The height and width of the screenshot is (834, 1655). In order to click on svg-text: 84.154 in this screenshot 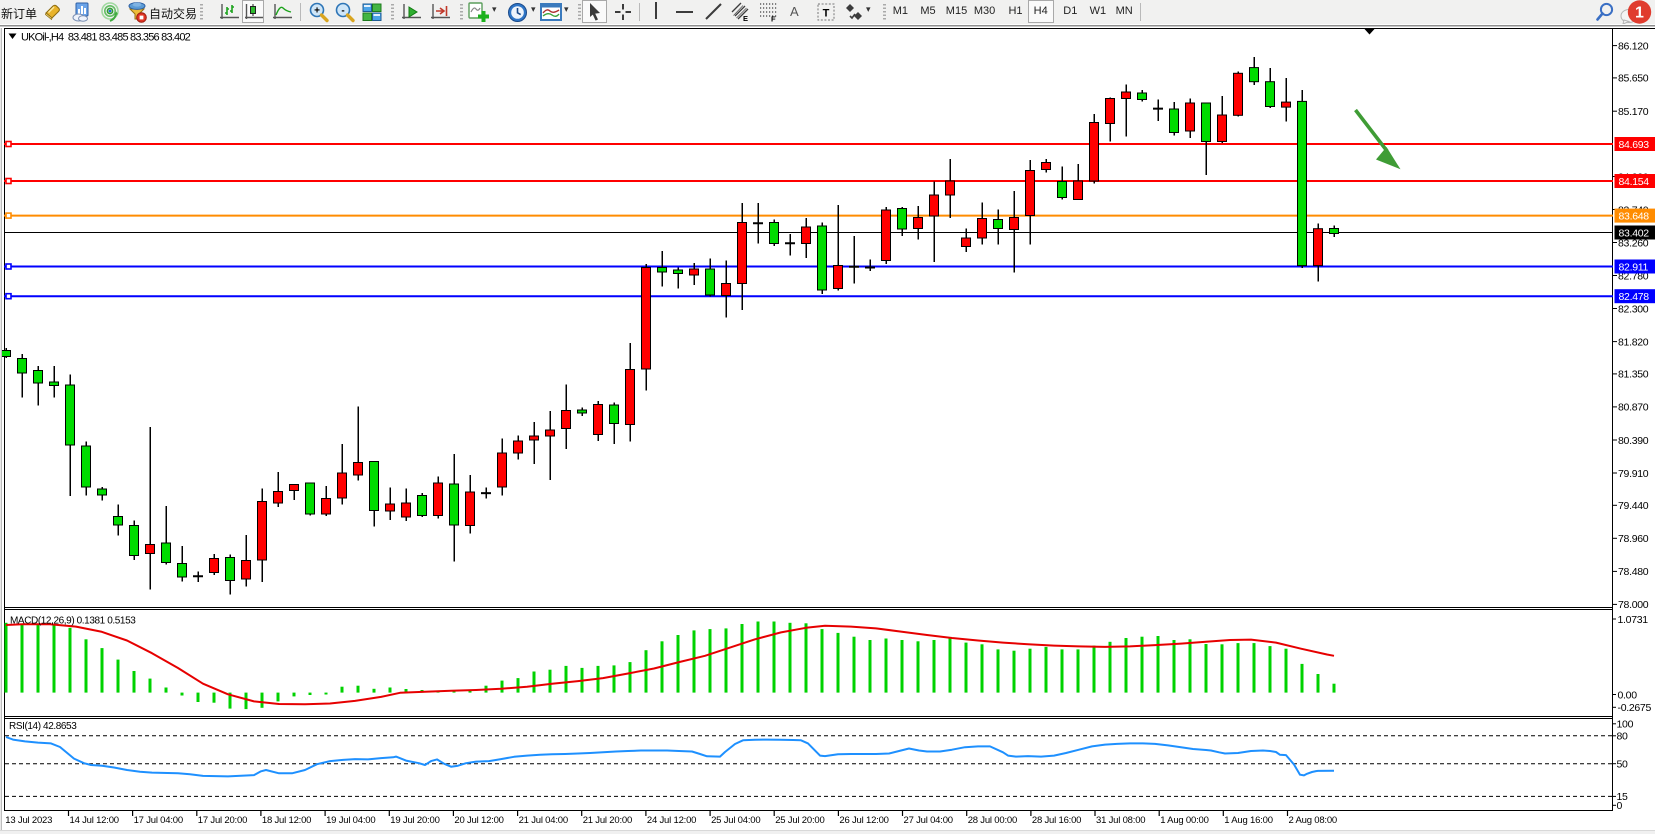, I will do `click(1634, 182)`.